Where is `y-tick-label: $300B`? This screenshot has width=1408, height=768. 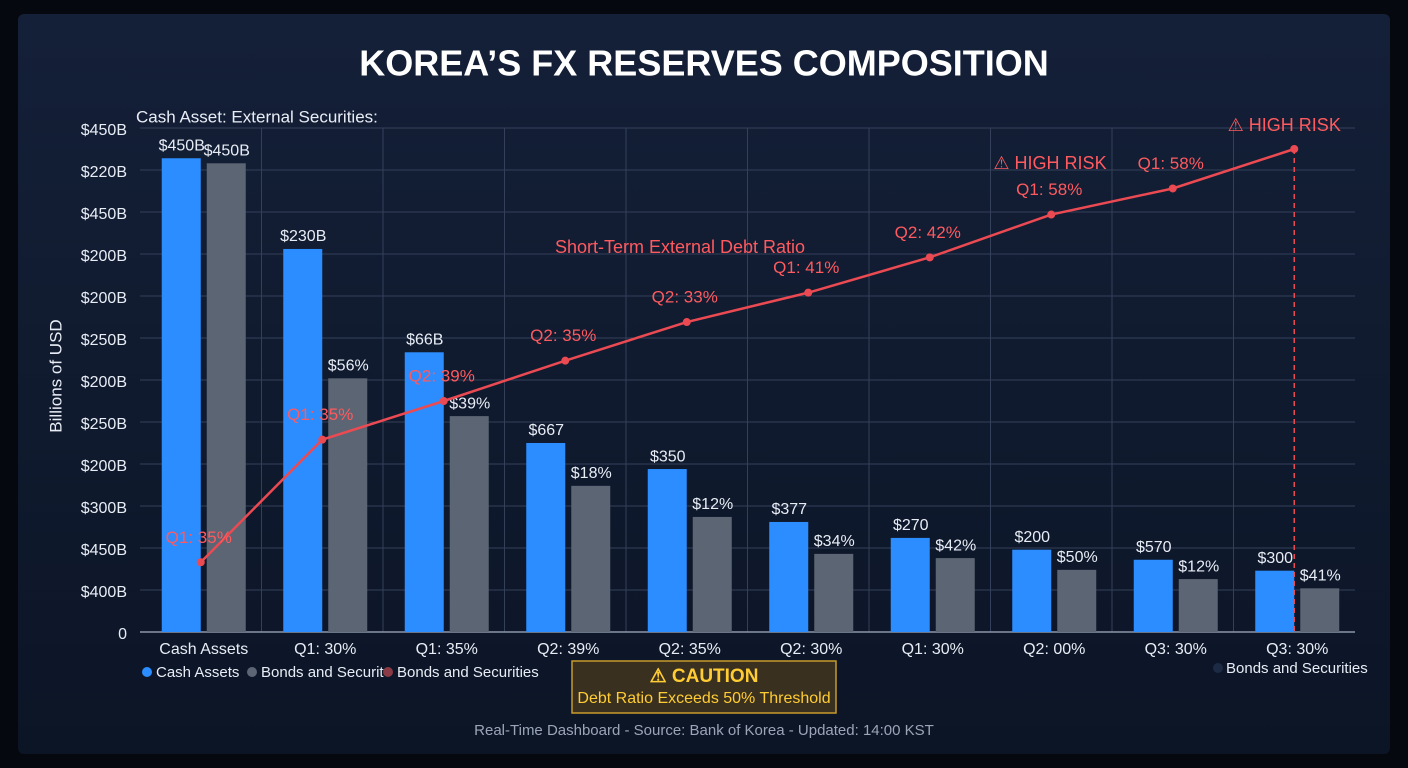 y-tick-label: $300B is located at coordinates (104, 508).